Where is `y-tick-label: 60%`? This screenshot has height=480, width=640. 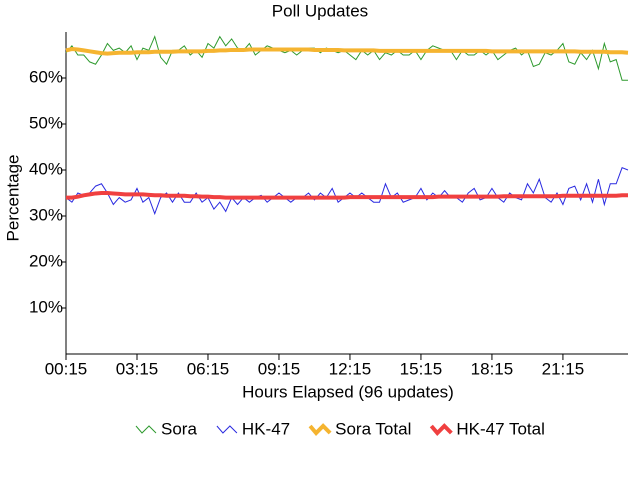
y-tick-label: 60% is located at coordinates (46, 76).